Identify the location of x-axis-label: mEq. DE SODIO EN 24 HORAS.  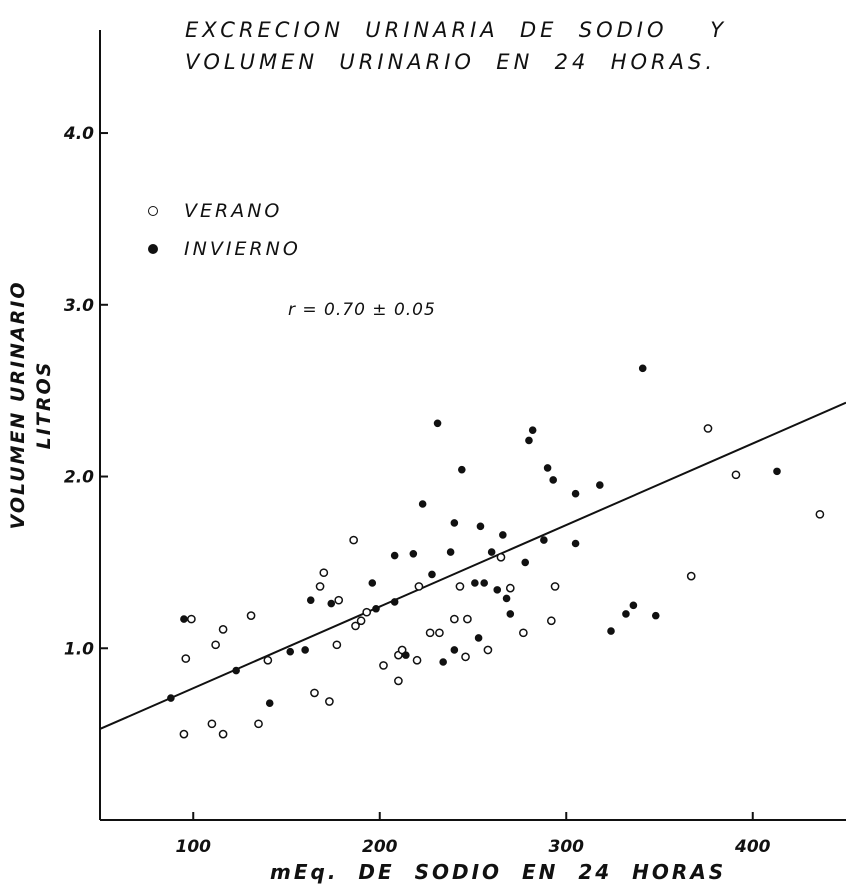
(498, 872).